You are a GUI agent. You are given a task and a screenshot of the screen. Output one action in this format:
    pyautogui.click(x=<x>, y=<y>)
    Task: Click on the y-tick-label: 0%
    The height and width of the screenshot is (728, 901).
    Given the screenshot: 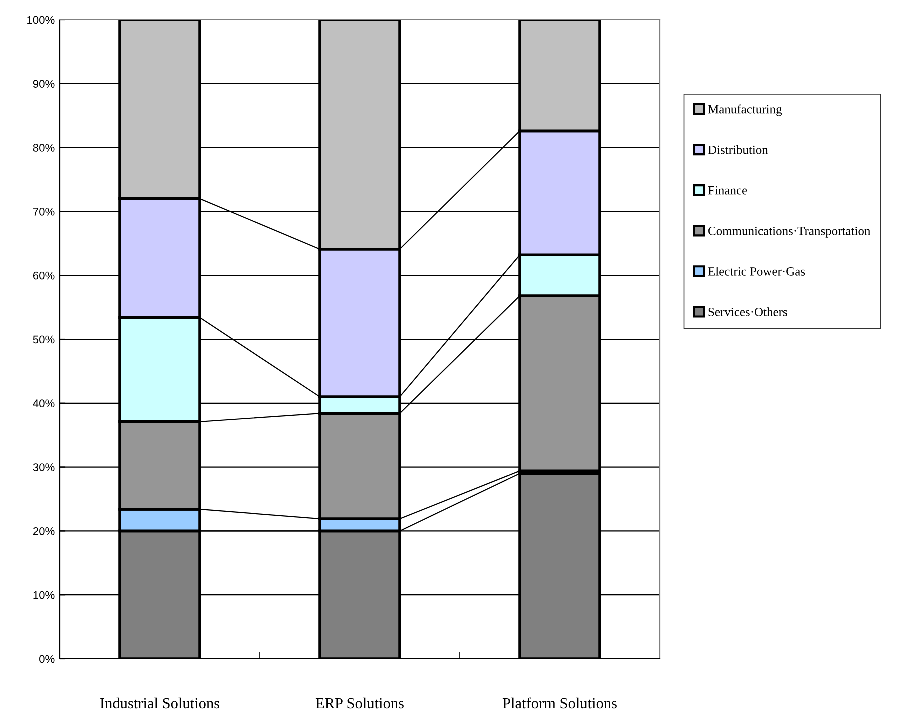 What is the action you would take?
    pyautogui.click(x=47, y=659)
    